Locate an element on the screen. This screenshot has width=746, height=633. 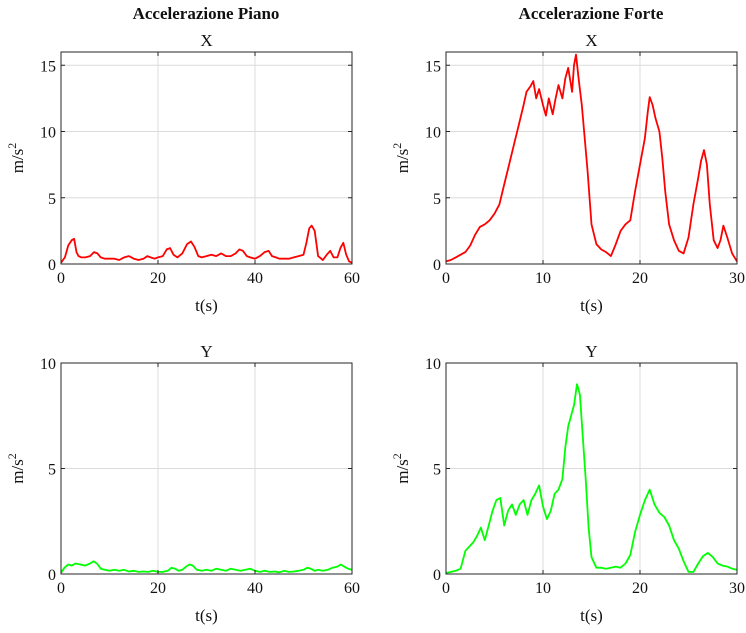
column-title-left: Accelerazione Piano is located at coordinates (206, 13).